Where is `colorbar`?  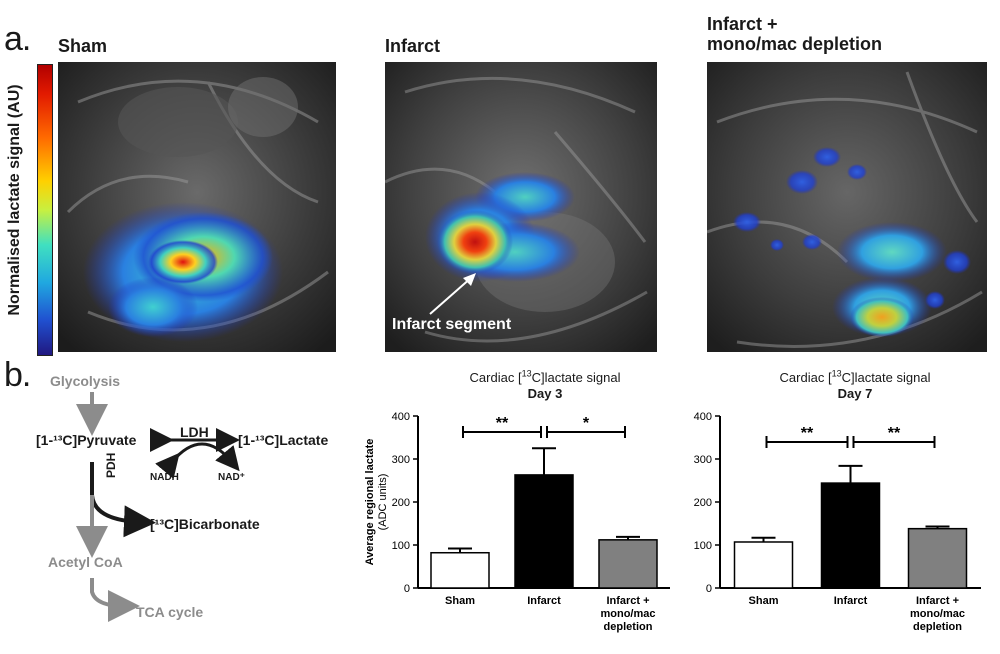 colorbar is located at coordinates (45, 210).